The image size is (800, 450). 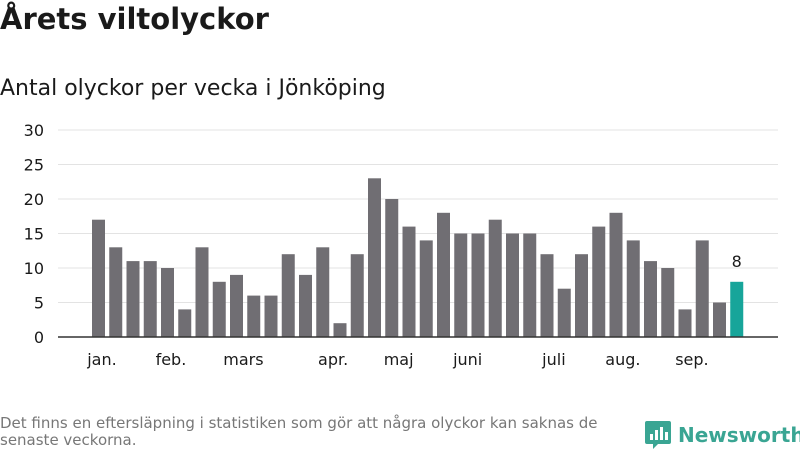 What do you see at coordinates (467, 359) in the screenshot?
I see `x-tick-label: juni` at bounding box center [467, 359].